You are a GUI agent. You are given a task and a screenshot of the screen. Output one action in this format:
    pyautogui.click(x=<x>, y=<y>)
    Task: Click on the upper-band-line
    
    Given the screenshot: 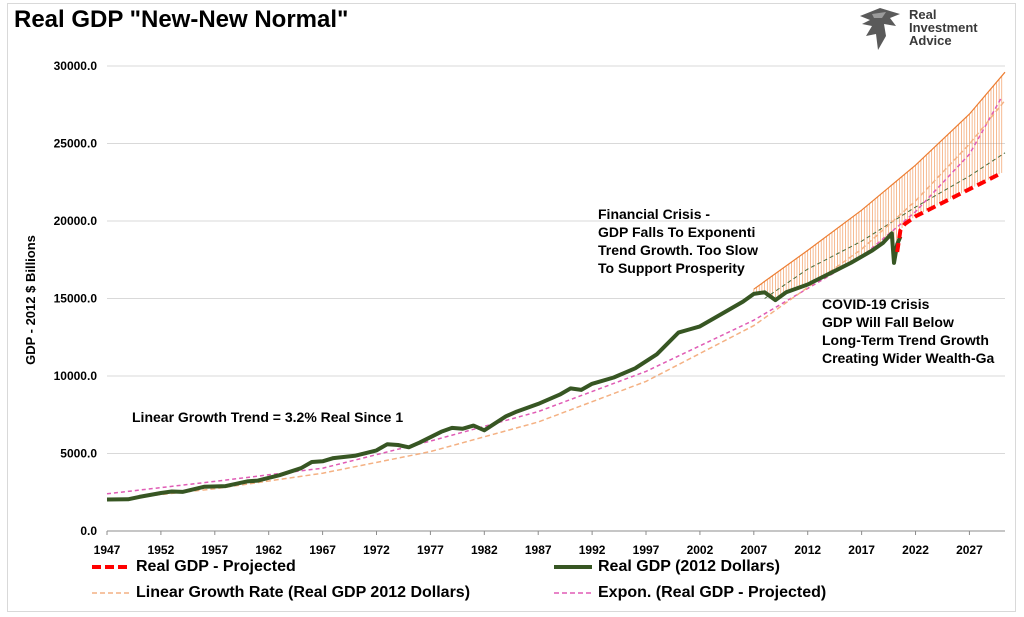 What is the action you would take?
    pyautogui.click(x=879, y=180)
    